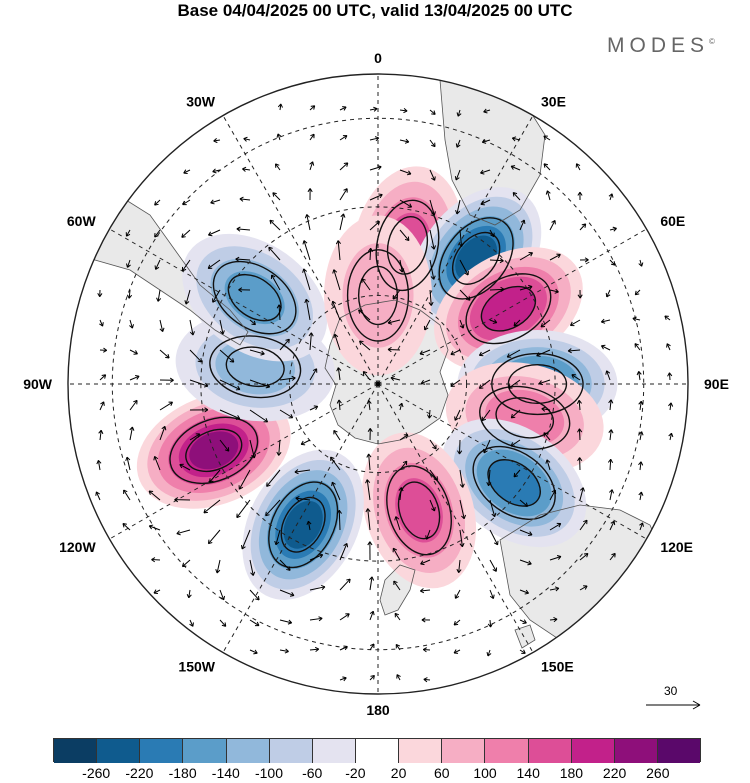 The width and height of the screenshot is (750, 783). I want to click on colorbar-tick-label: 180, so click(571, 773).